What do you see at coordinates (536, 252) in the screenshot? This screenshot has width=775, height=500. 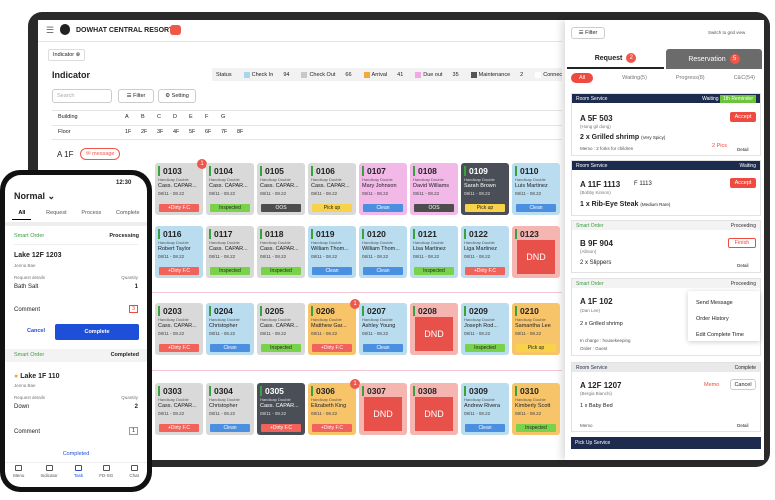 I see `room-card: 0123 DND` at bounding box center [536, 252].